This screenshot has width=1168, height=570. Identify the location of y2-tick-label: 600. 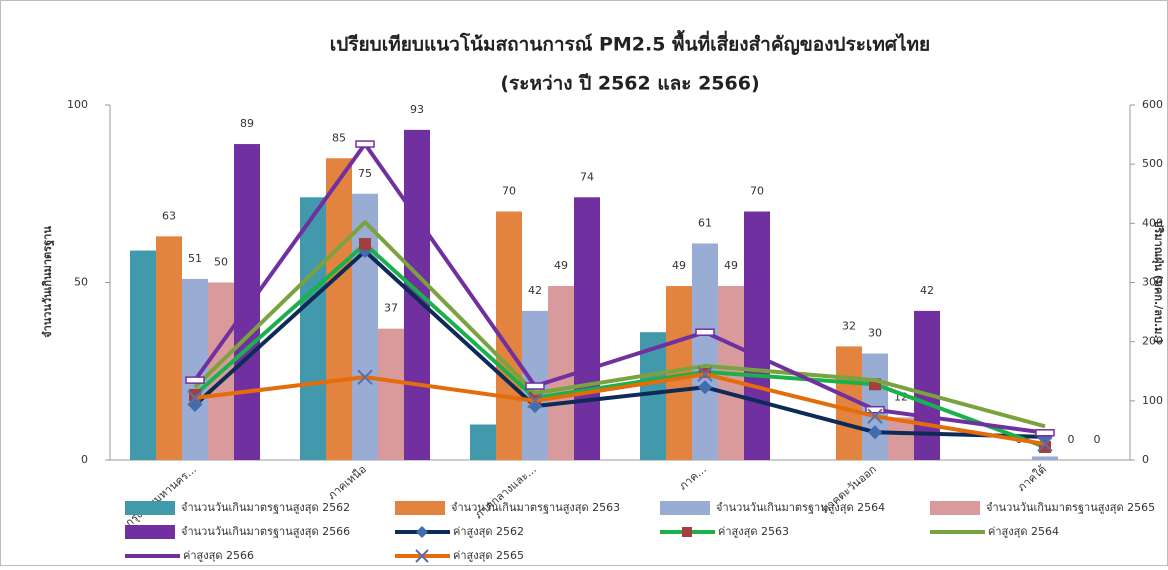
(1152, 104).